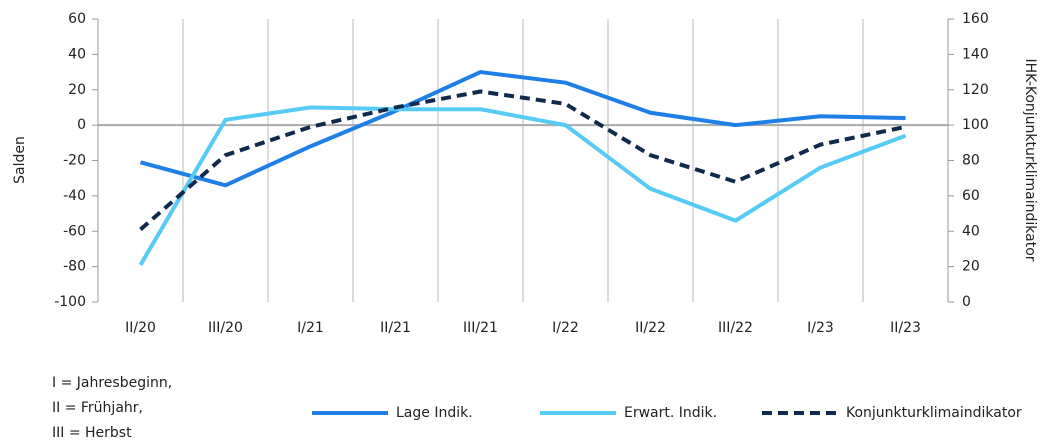 Image resolution: width=1052 pixels, height=440 pixels. I want to click on x-tick-label: III/20, so click(225, 328).